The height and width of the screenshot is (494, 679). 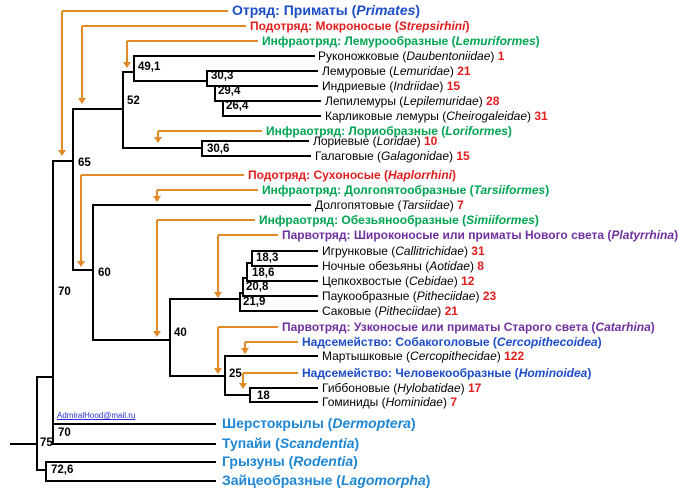 I want to click on support-value: 65, so click(x=84, y=162).